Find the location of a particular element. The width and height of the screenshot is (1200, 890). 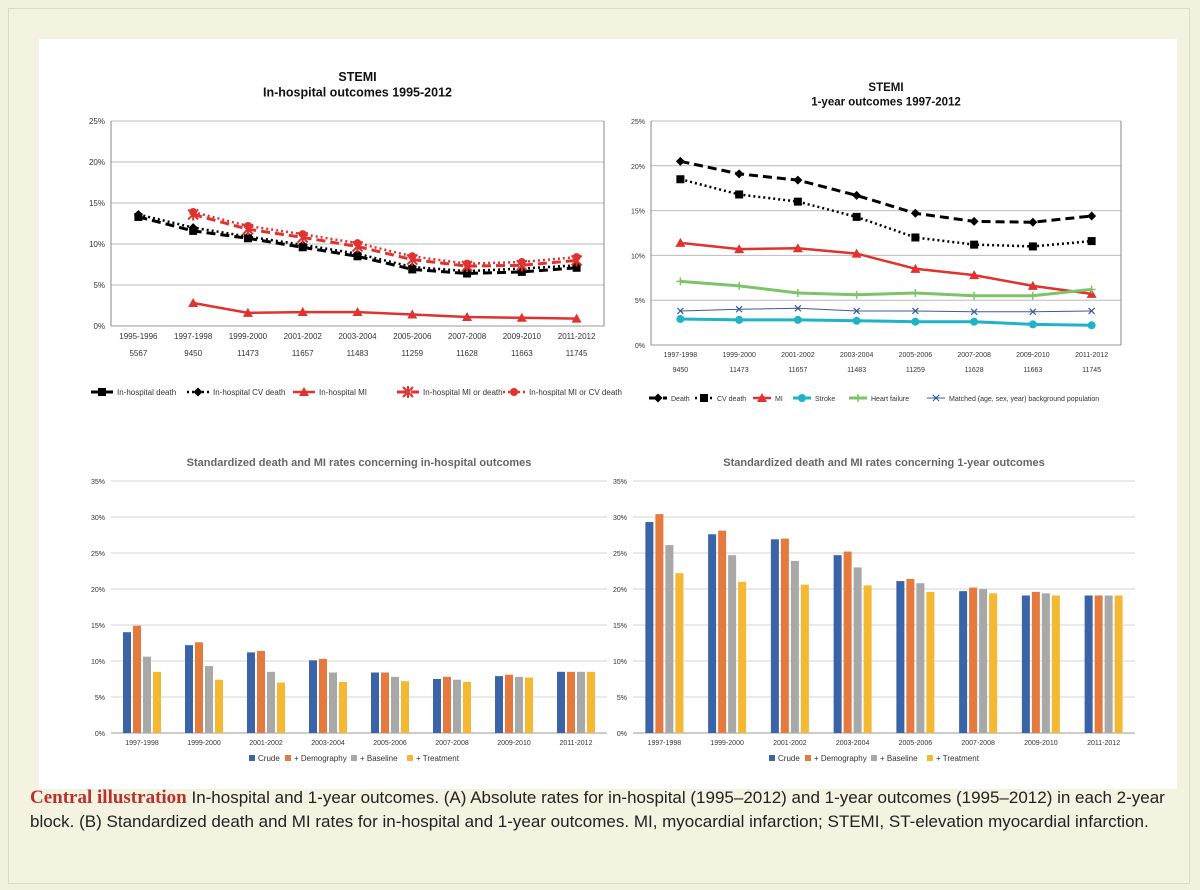

x-tick-label: 2007-2008 is located at coordinates (467, 336).